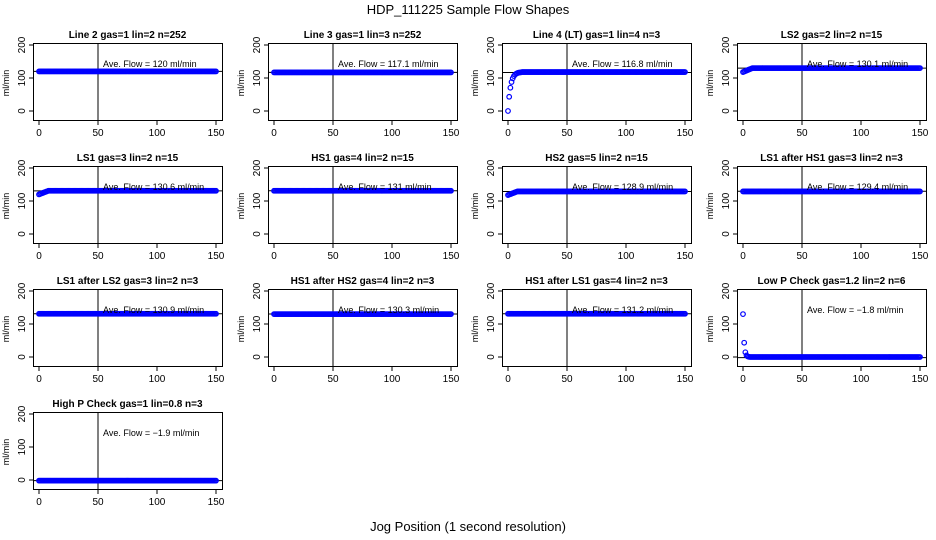 The width and height of the screenshot is (936, 540). What do you see at coordinates (128, 35) in the screenshot?
I see `panel-title: Line 2 gas=1 lin=2 n=252` at bounding box center [128, 35].